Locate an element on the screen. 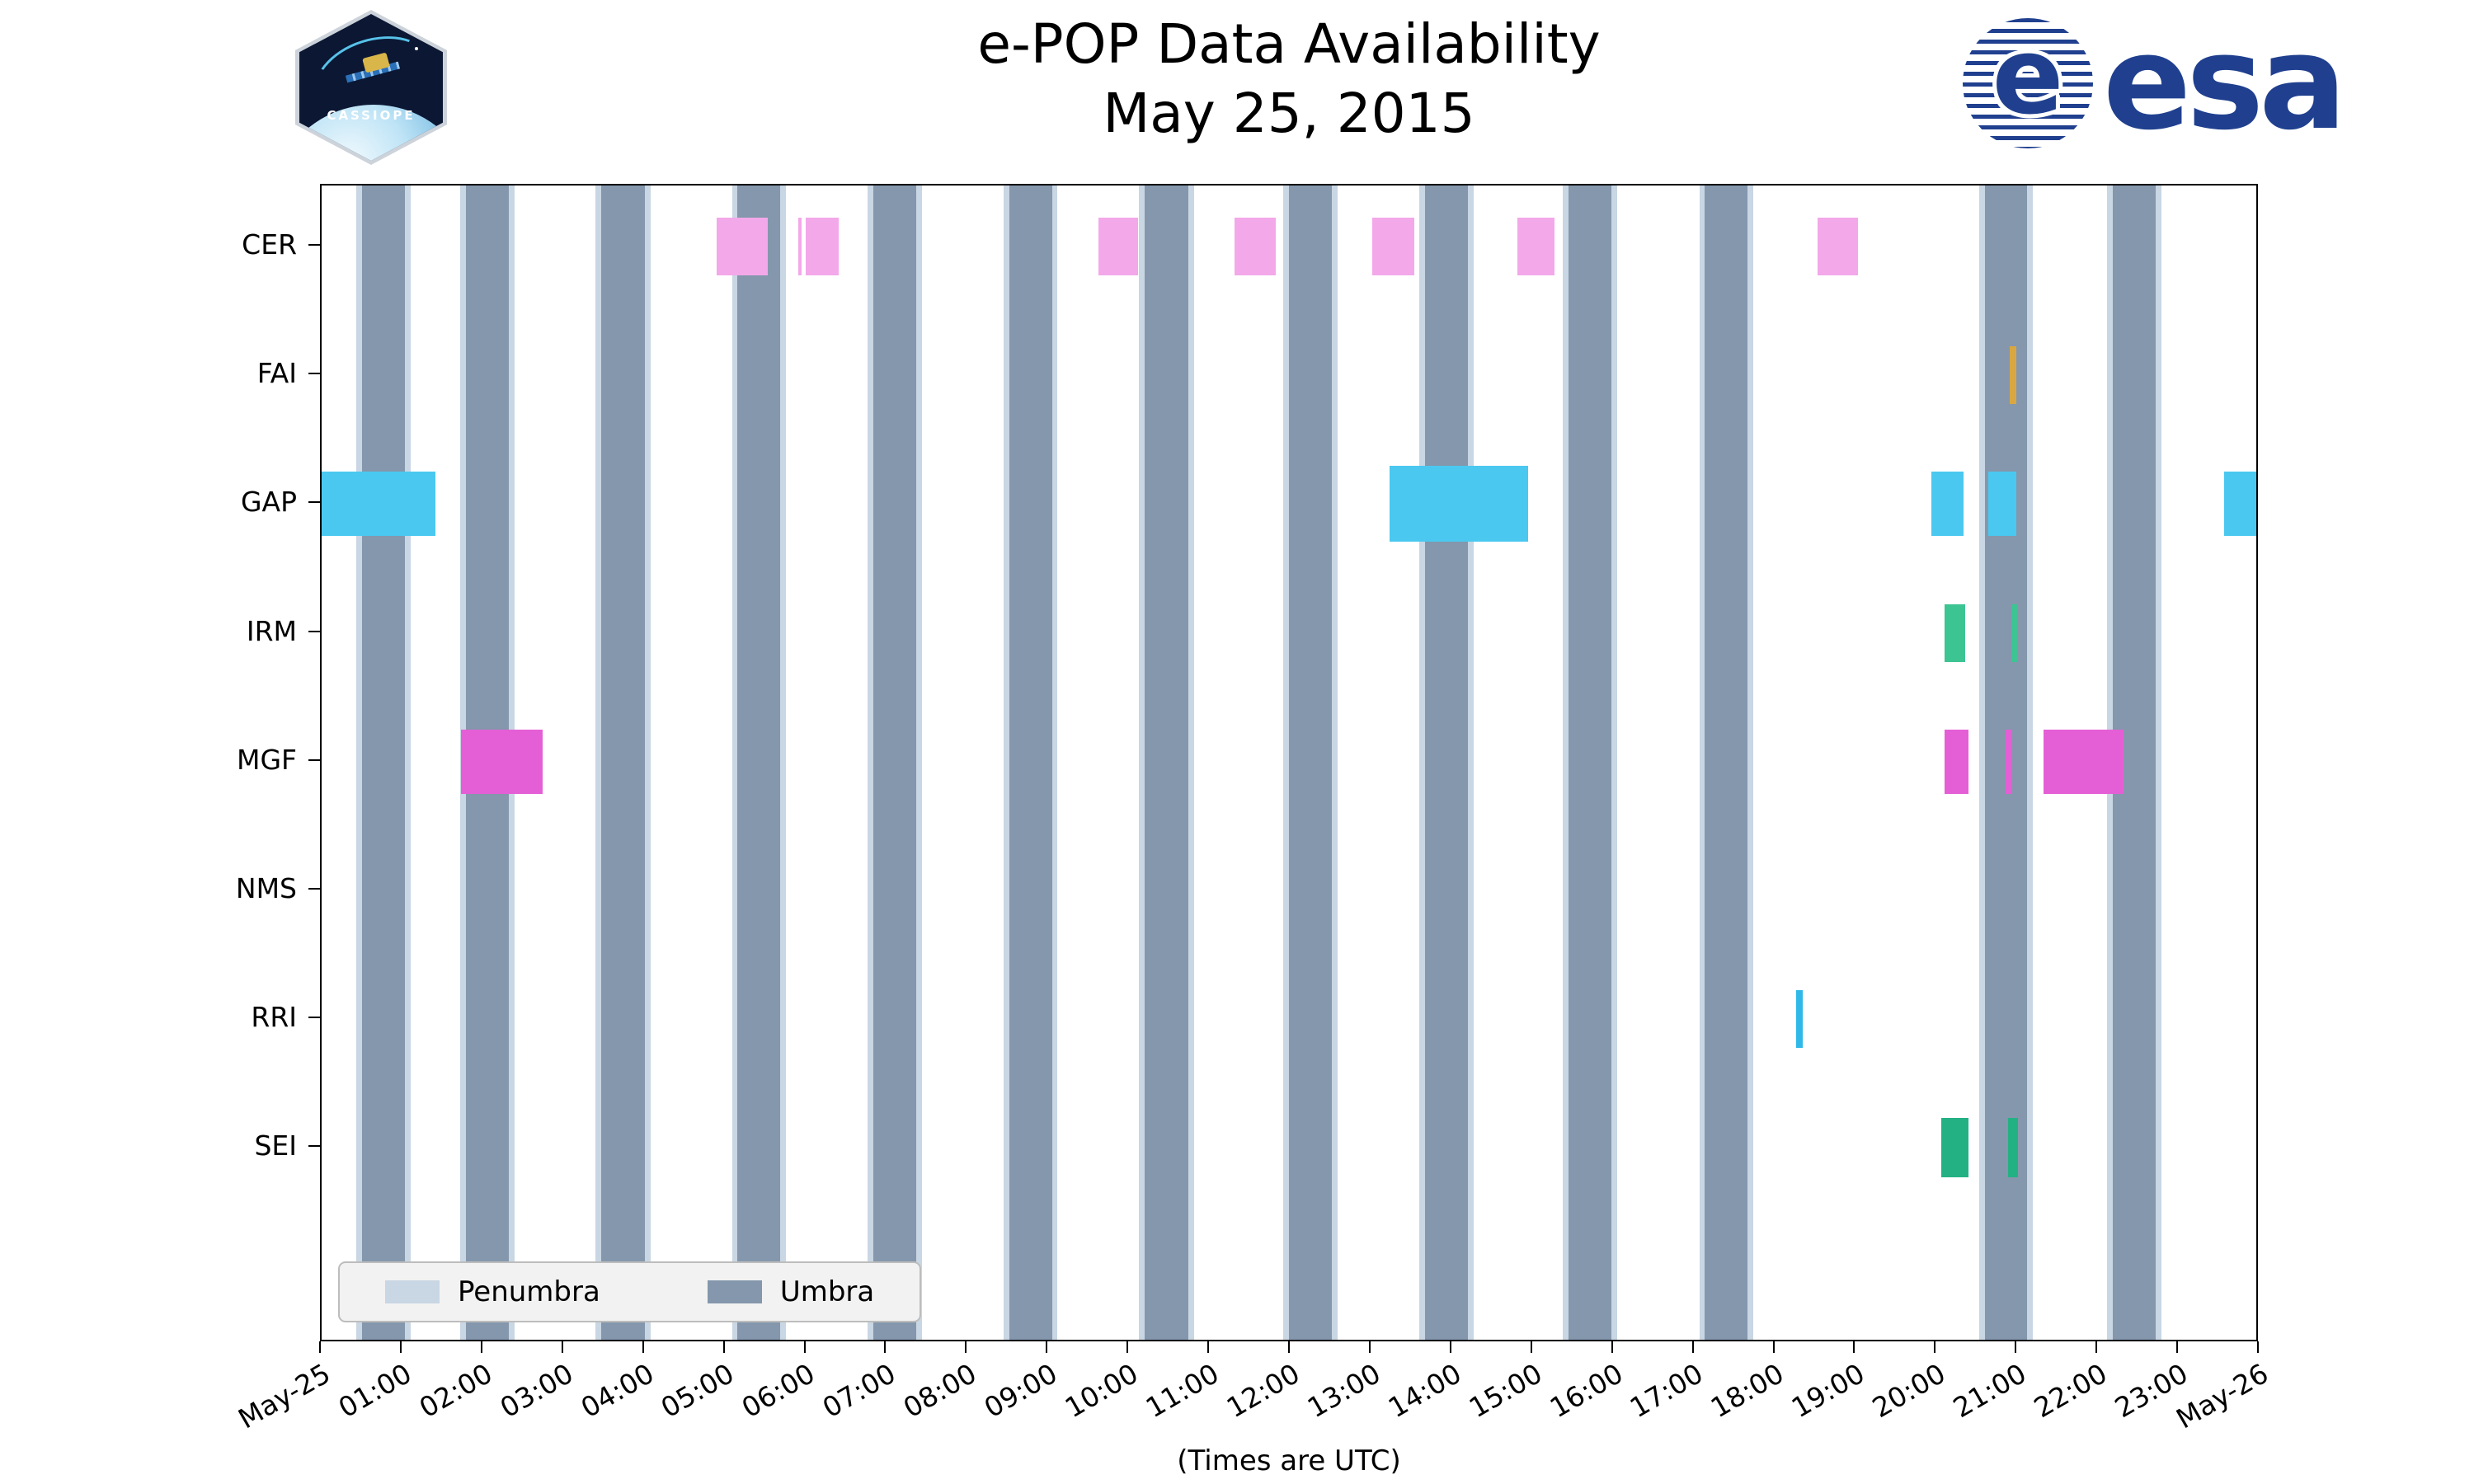 Image resolution: width=2474 pixels, height=1484 pixels. esa-emblem-icon: e is located at coordinates (2028, 83).